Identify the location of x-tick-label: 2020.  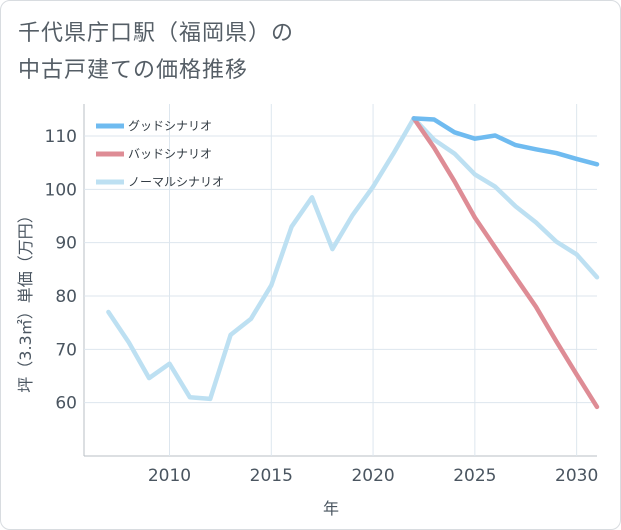
(372, 476).